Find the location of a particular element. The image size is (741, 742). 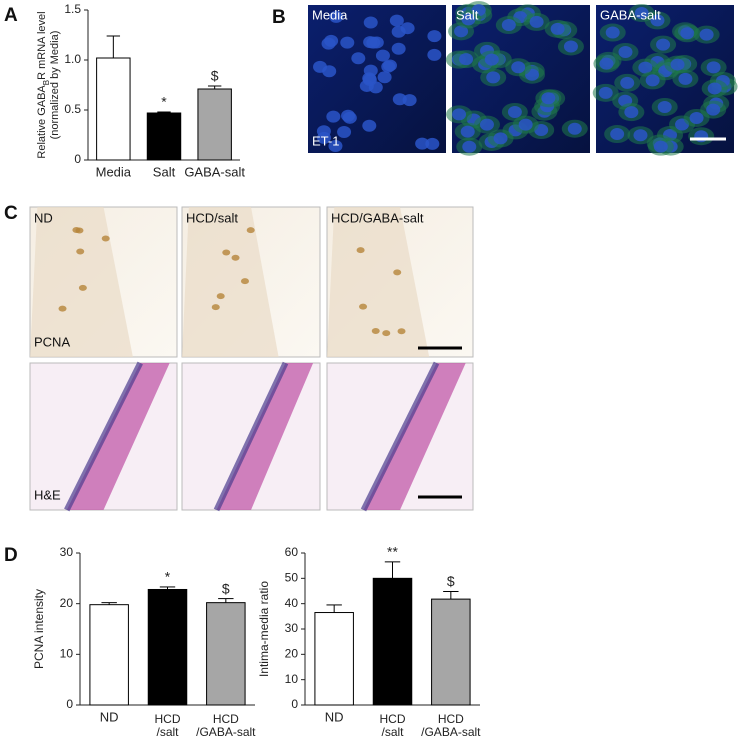

x-tick-label: ND is located at coordinates (109, 716).